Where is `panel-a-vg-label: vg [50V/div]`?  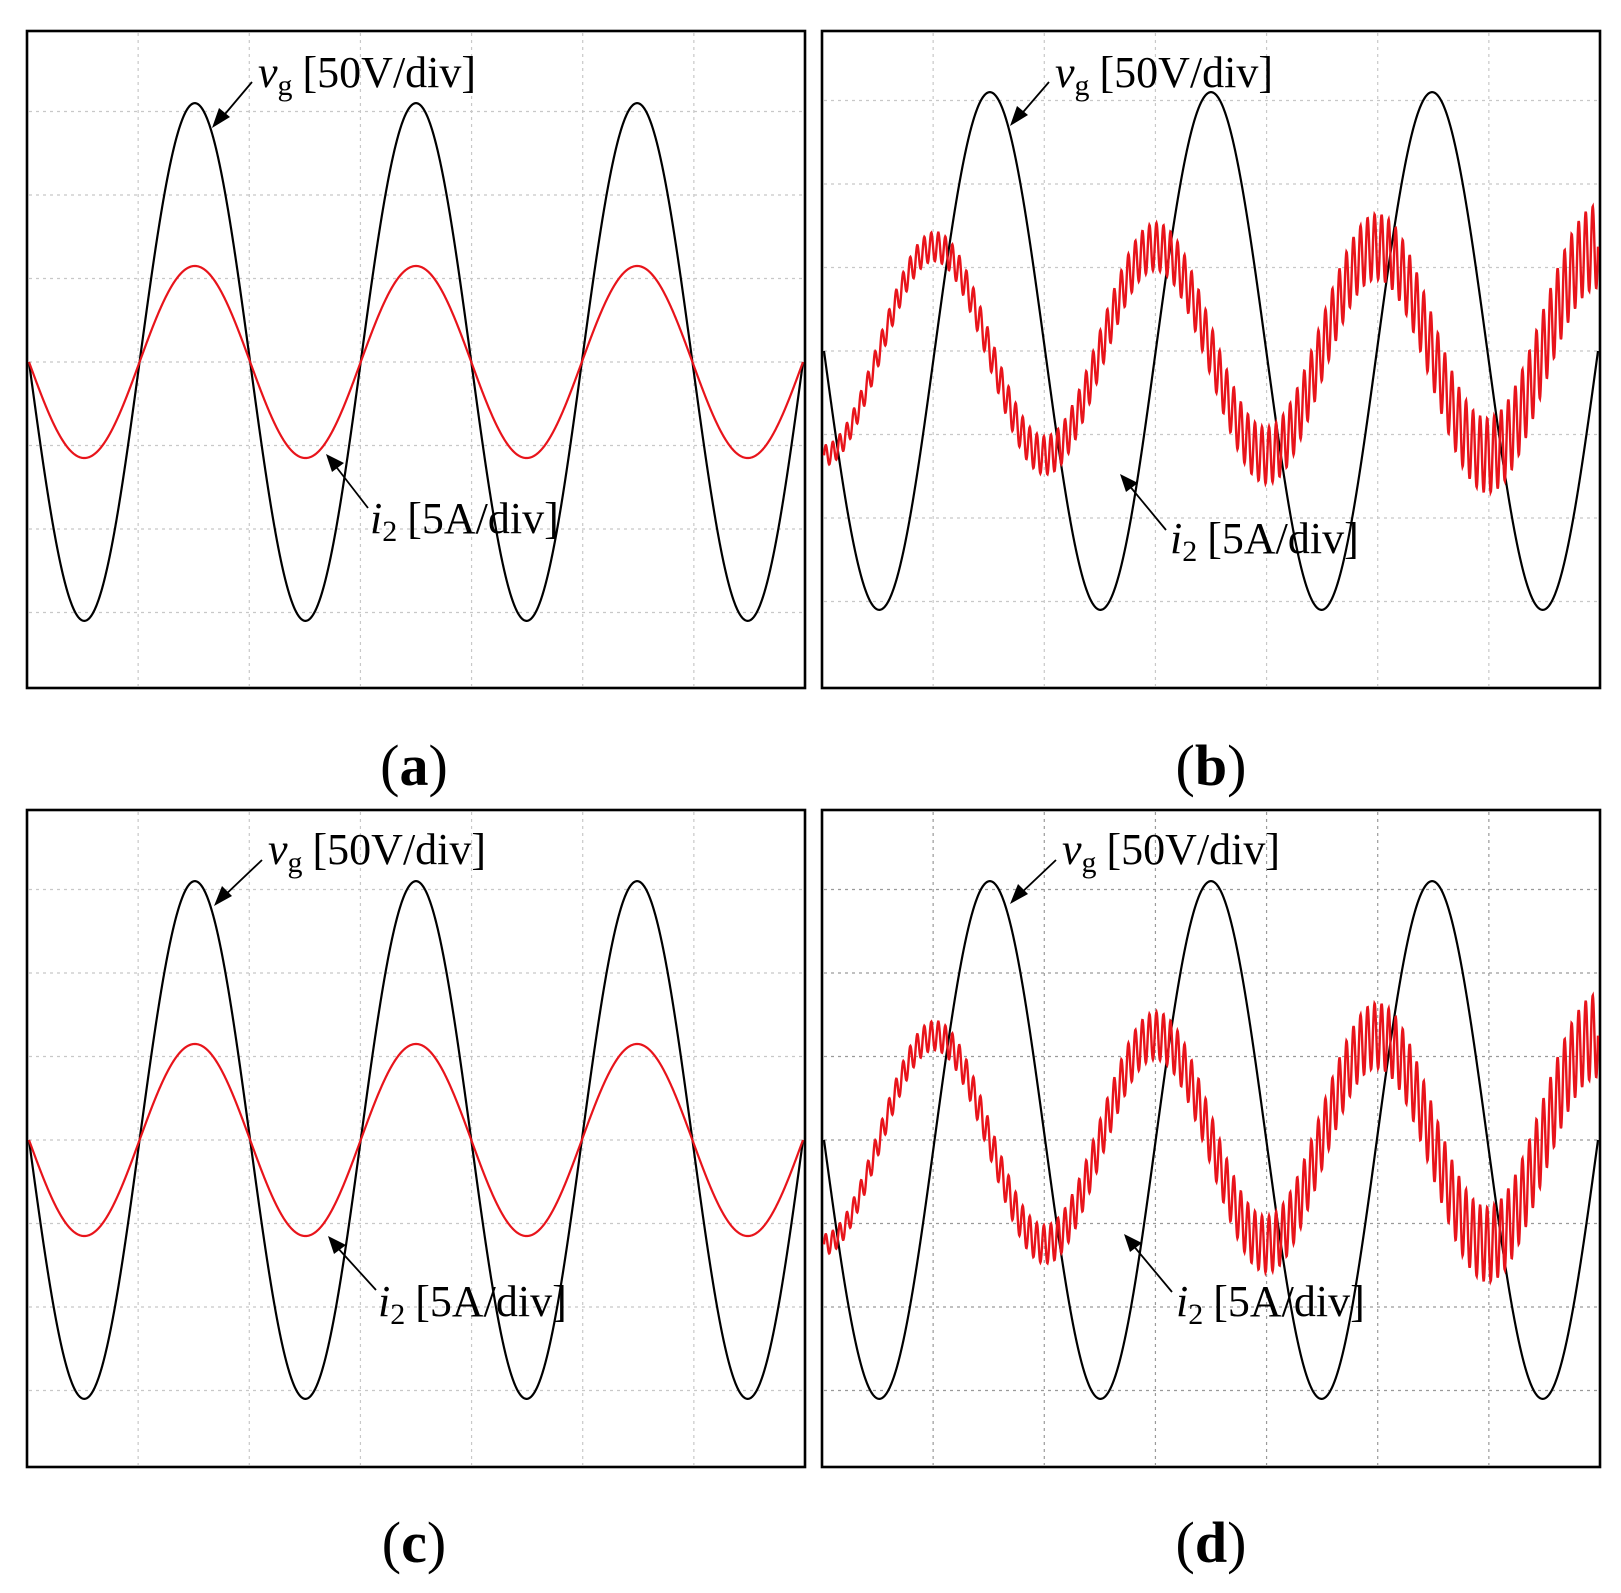 panel-a-vg-label: vg [50V/div] is located at coordinates (344, 88).